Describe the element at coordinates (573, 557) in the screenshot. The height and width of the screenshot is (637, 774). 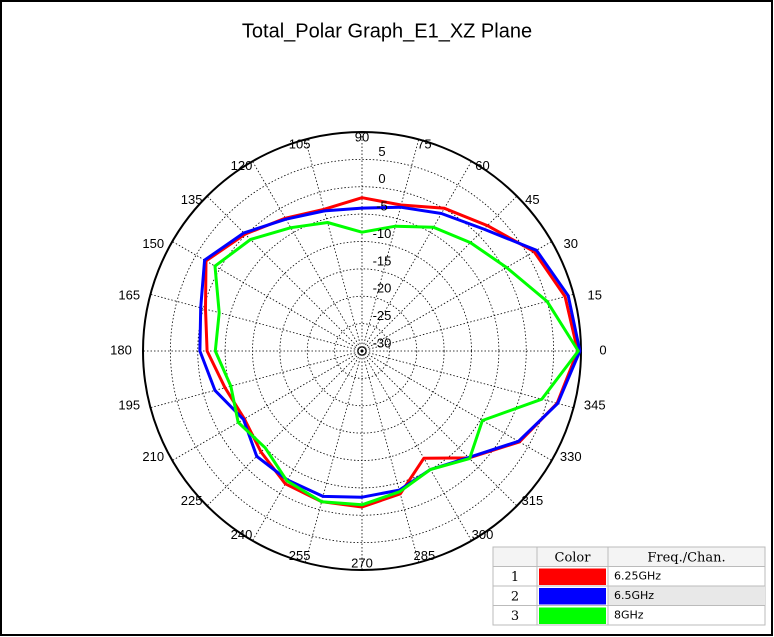
I see `legend-header: Color` at that location.